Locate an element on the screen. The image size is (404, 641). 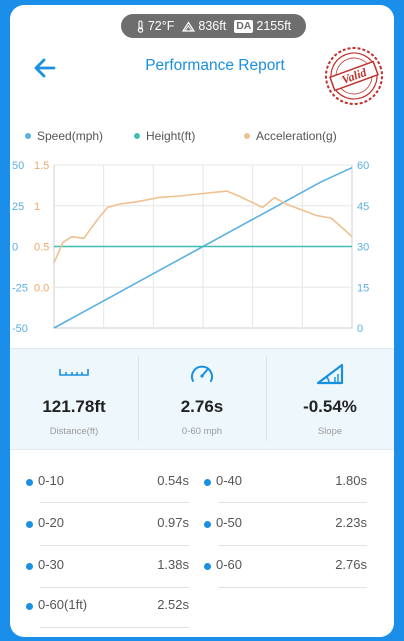
split-label: 0-10 is located at coordinates (51, 480).